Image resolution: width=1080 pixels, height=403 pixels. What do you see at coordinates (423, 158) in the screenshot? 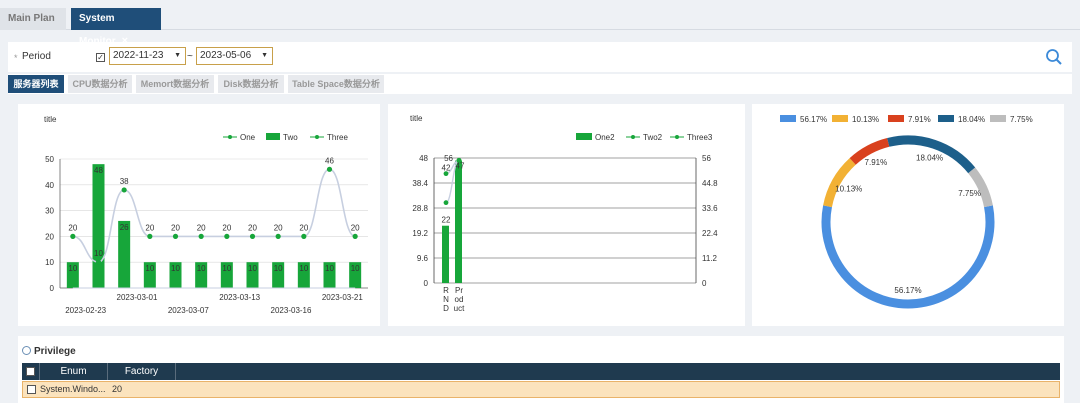
I see `y-tick-label-left: 48` at bounding box center [423, 158].